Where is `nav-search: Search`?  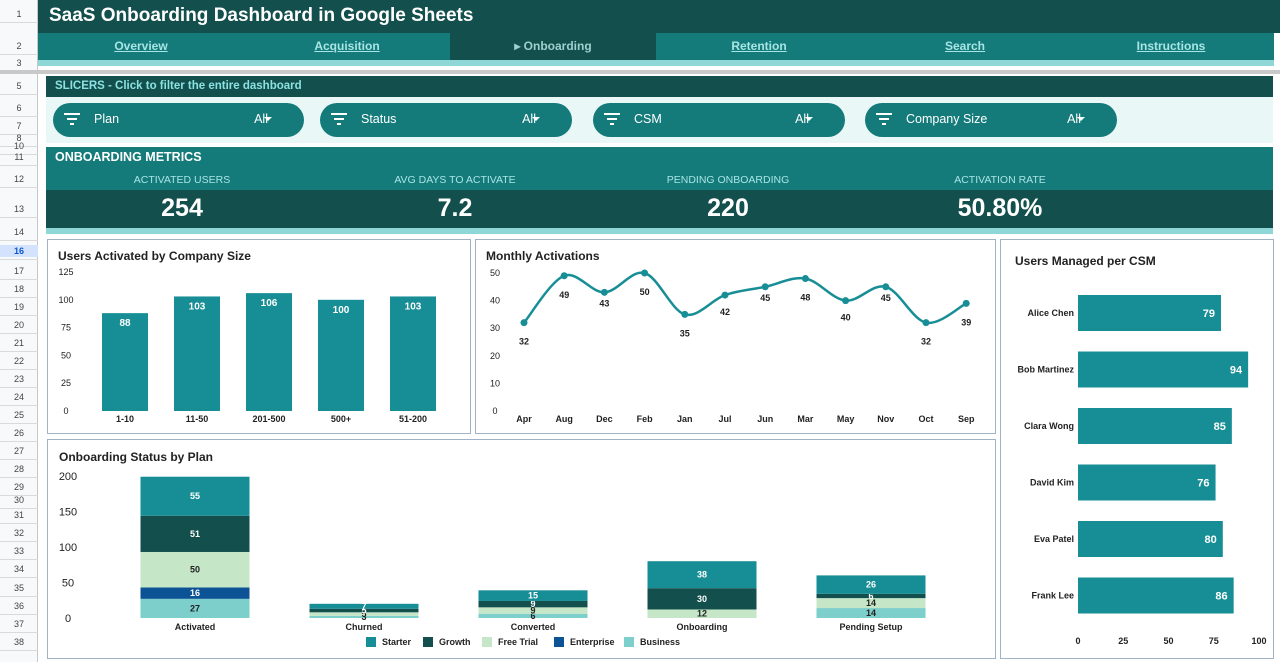
nav-search: Search is located at coordinates (965, 46).